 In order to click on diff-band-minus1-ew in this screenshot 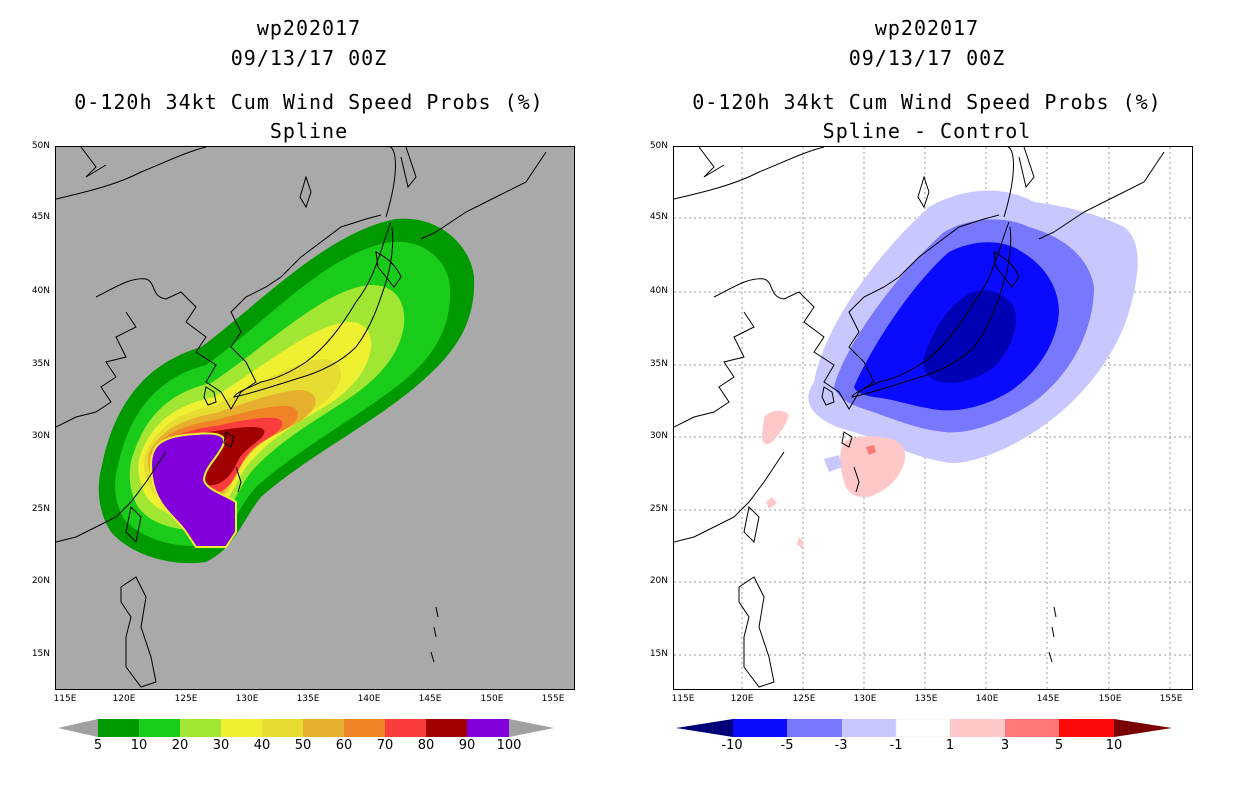, I will do `click(833, 463)`.